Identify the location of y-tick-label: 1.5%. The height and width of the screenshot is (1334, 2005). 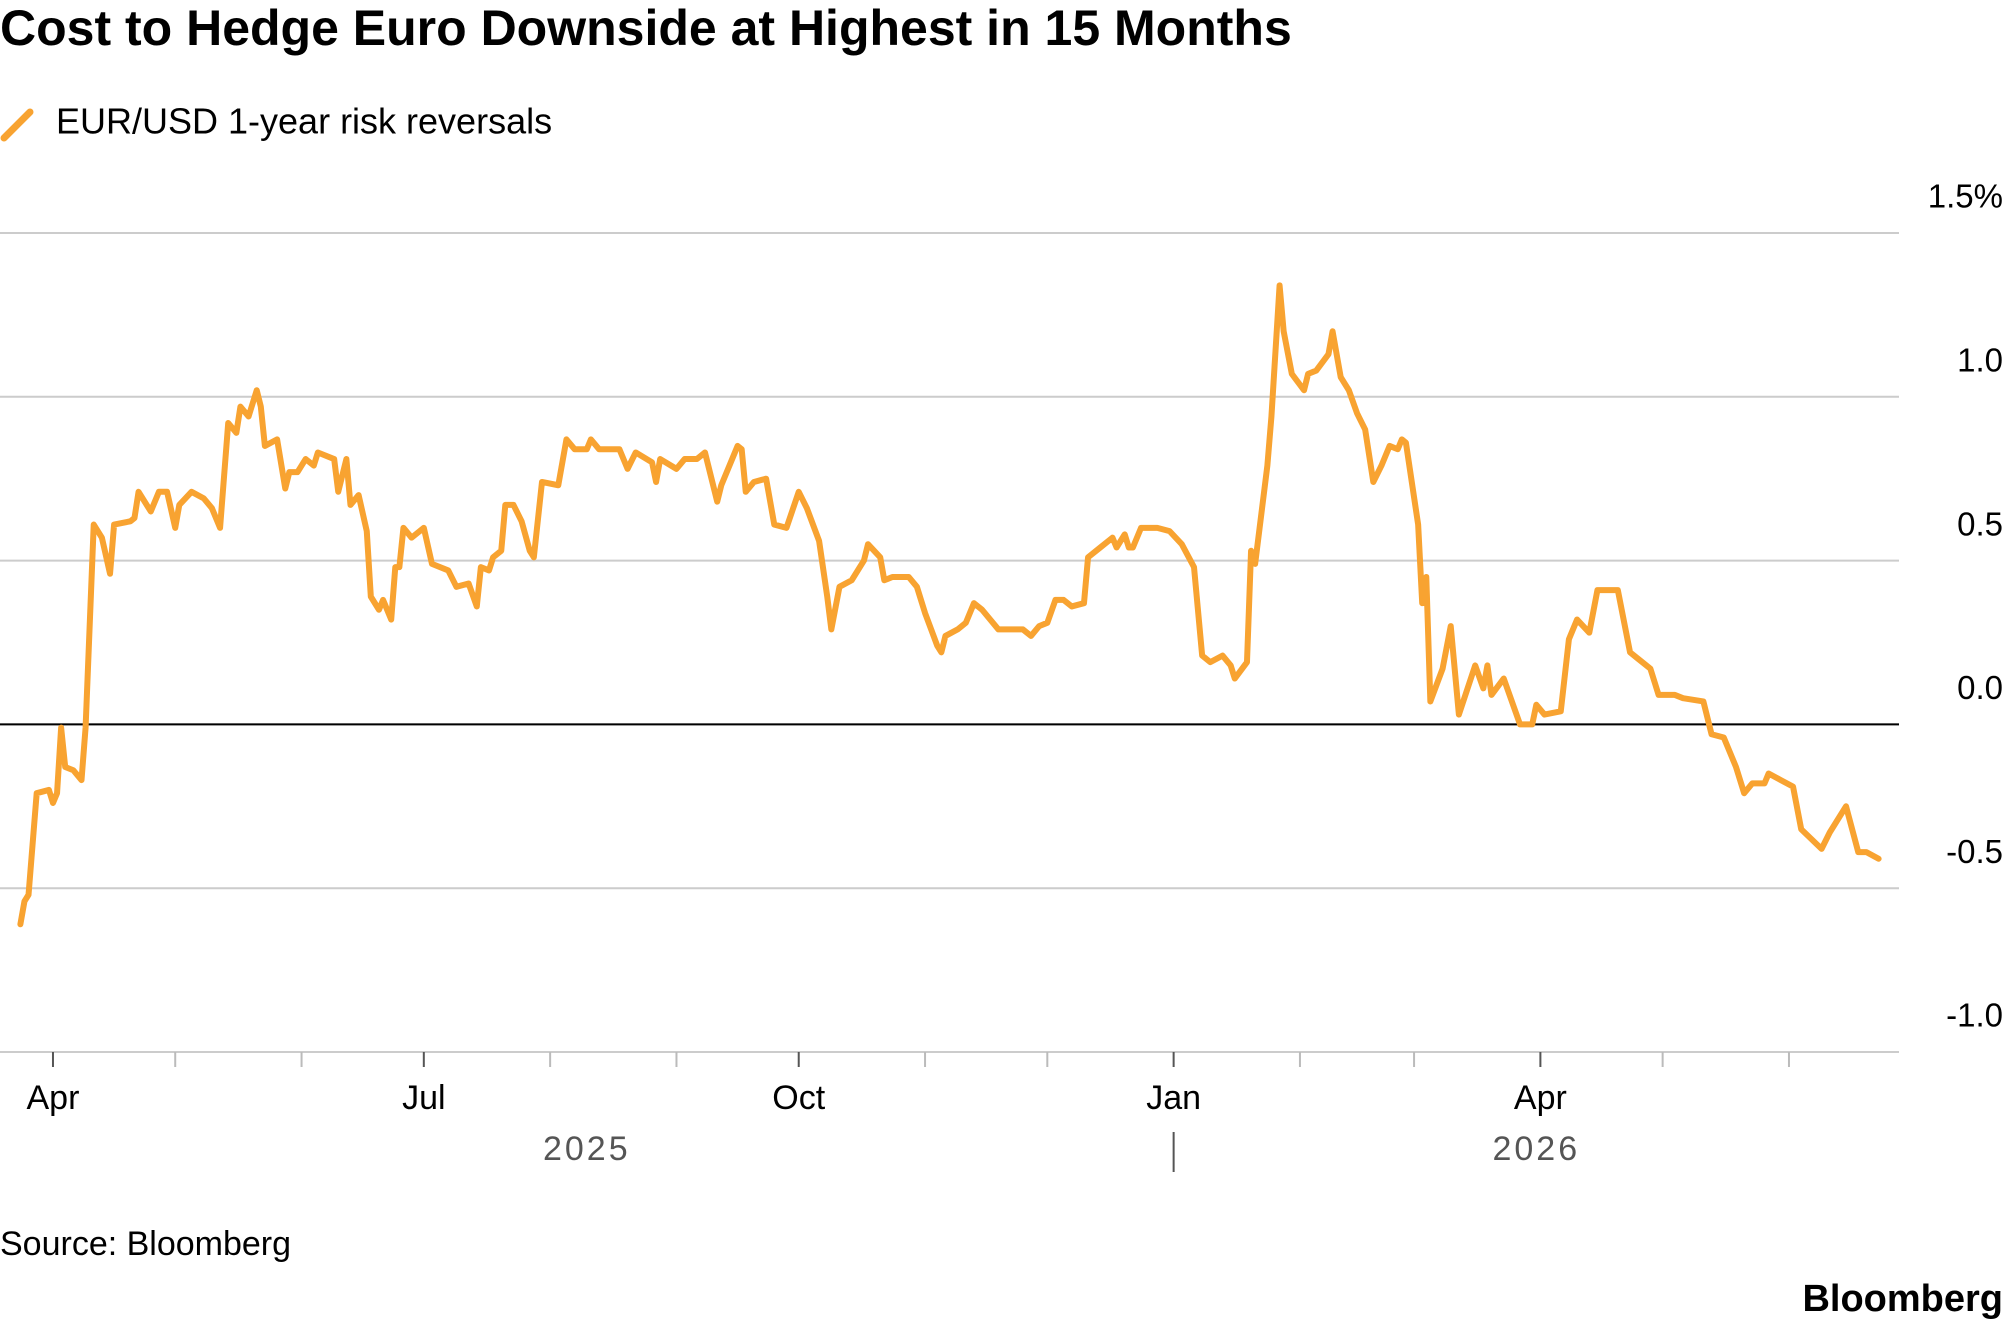
(1965, 196).